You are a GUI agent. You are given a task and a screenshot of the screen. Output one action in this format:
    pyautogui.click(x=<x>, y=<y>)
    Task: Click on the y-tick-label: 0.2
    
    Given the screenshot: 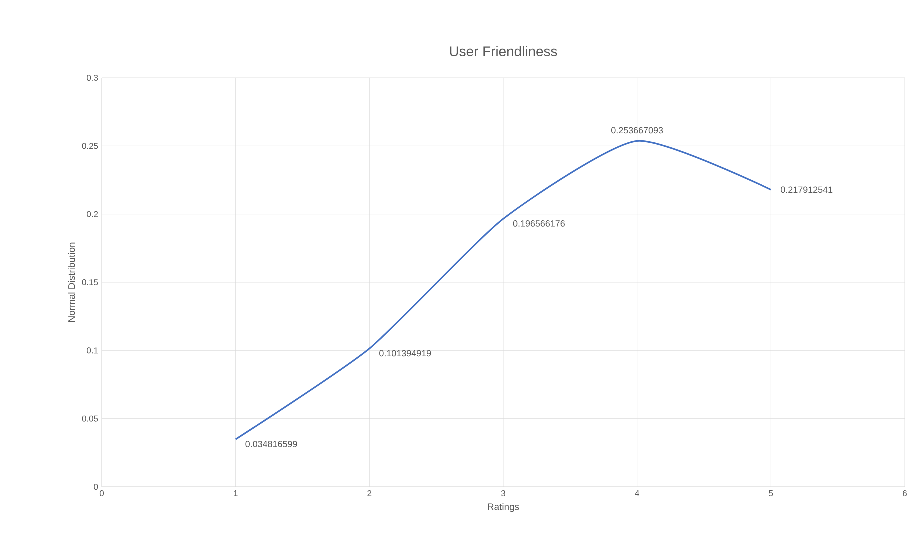 What is the action you would take?
    pyautogui.click(x=92, y=214)
    